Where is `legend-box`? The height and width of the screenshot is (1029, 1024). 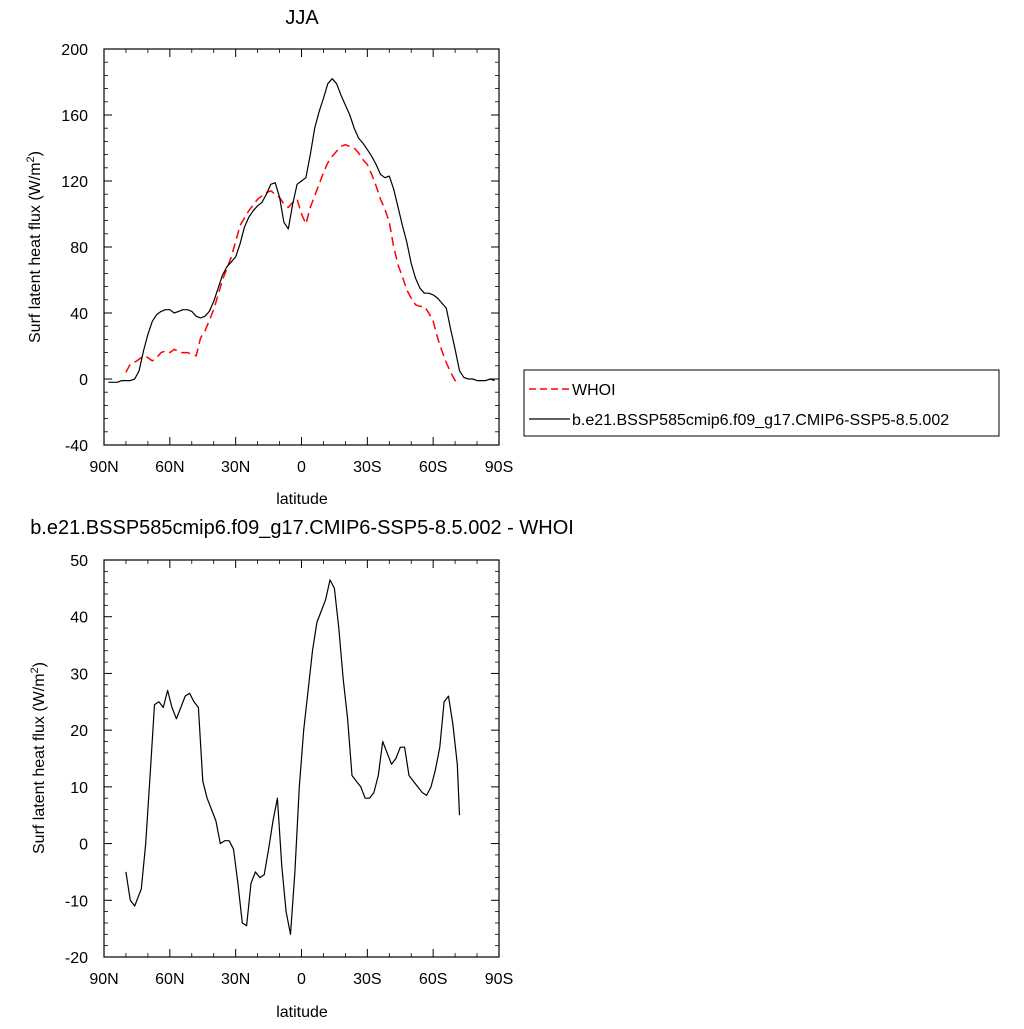
legend-box is located at coordinates (761, 403).